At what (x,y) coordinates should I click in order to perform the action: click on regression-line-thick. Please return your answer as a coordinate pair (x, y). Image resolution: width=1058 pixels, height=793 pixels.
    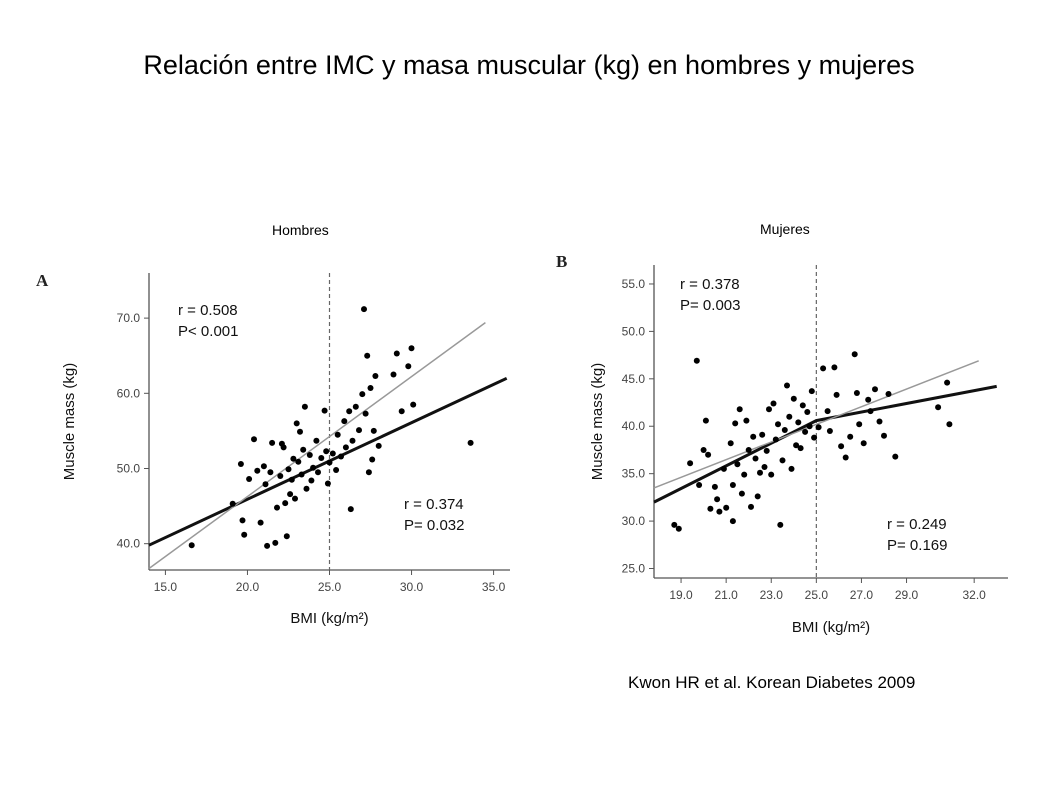
    Looking at the image, I should click on (825, 444).